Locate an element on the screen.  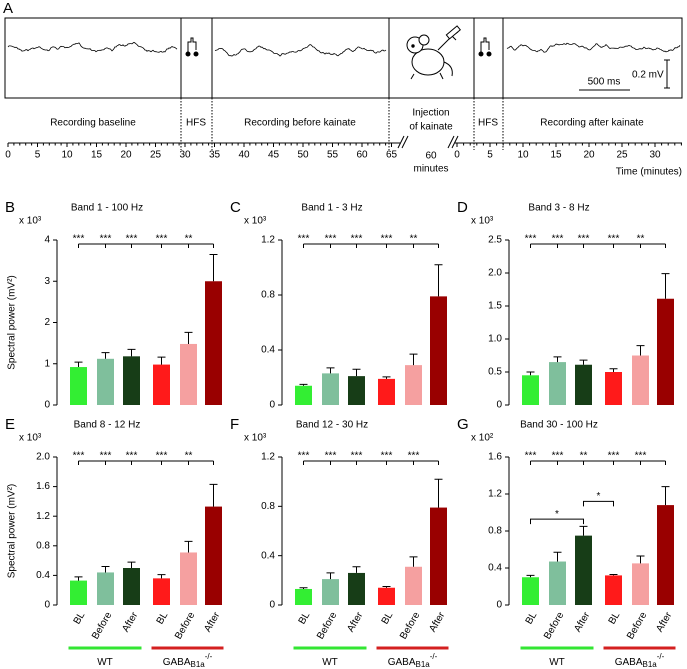
group-name: WT is located at coordinates (105, 662).